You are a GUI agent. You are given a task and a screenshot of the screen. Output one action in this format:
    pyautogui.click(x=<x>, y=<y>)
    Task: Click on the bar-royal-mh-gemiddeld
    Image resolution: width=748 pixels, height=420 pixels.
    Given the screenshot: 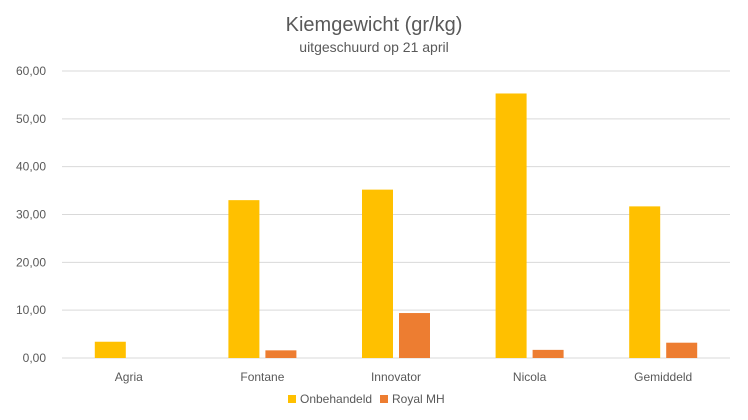 What is the action you would take?
    pyautogui.click(x=682, y=350)
    